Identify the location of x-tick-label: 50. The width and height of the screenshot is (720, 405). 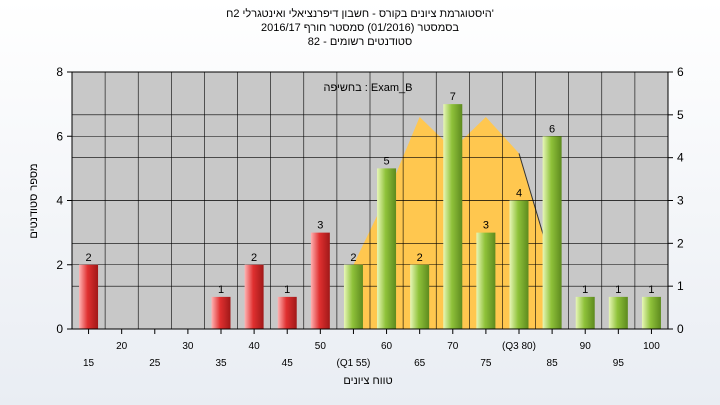
(321, 346).